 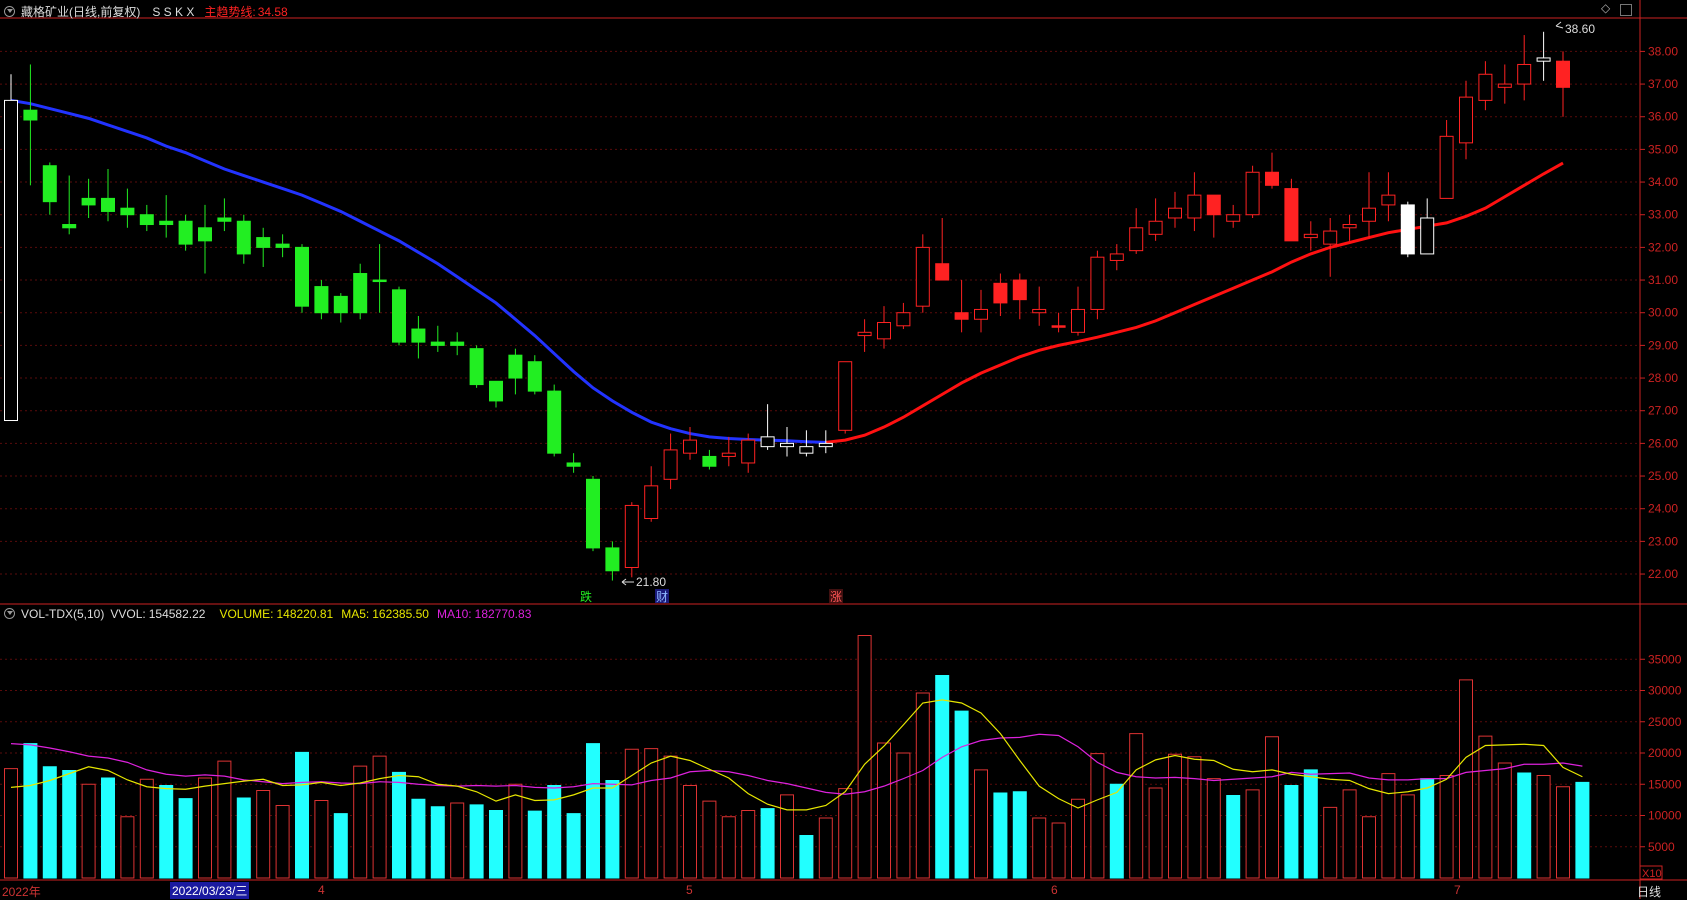 I want to click on date-selected: 2022/03/23/三, so click(x=210, y=890).